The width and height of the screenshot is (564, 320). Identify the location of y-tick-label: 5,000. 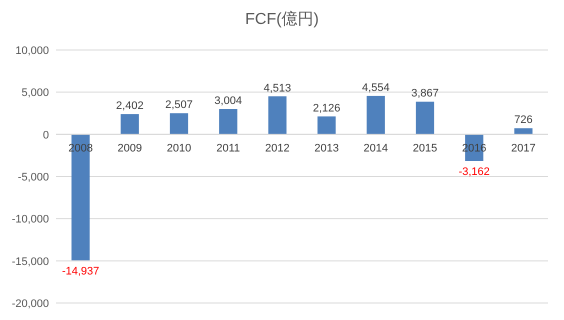
(35, 93).